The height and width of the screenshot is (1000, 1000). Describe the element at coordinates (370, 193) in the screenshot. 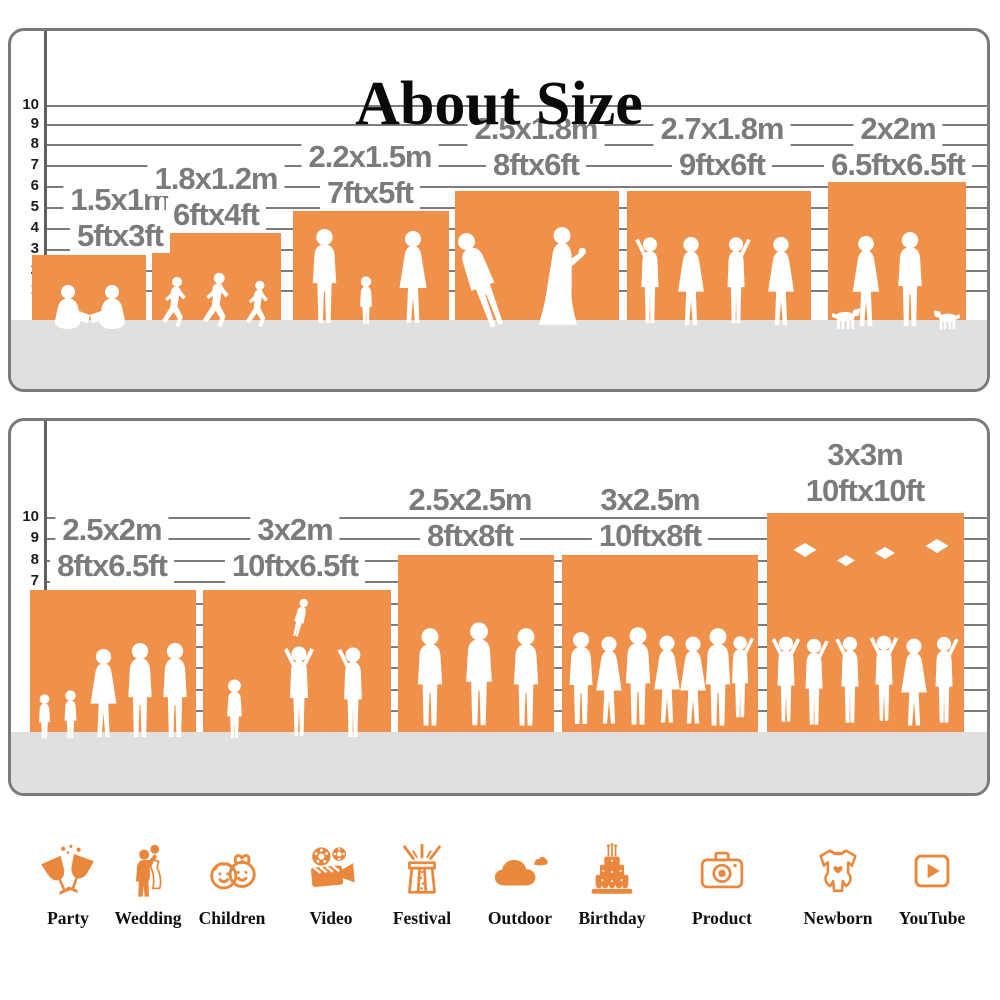

I see `size-label-imperial: 7ftx5ft` at that location.